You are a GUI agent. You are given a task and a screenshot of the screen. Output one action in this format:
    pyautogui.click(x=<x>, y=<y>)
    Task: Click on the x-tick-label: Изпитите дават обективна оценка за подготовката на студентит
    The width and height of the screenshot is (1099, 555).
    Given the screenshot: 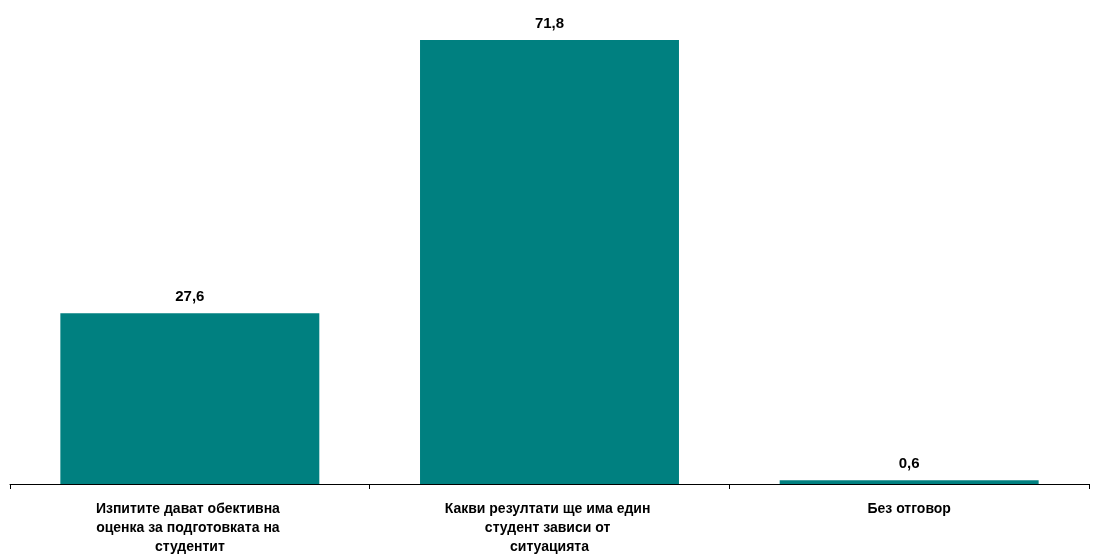 What is the action you would take?
    pyautogui.click(x=189, y=526)
    